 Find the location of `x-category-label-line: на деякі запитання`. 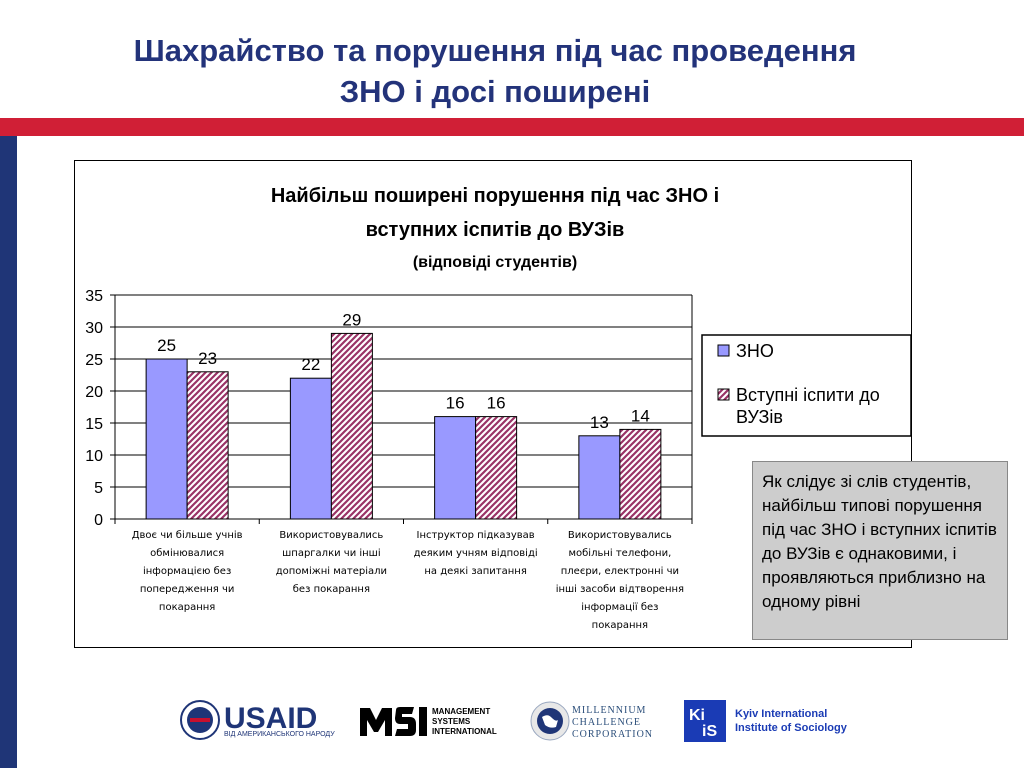

x-category-label-line: на деякі запитання is located at coordinates (475, 571).